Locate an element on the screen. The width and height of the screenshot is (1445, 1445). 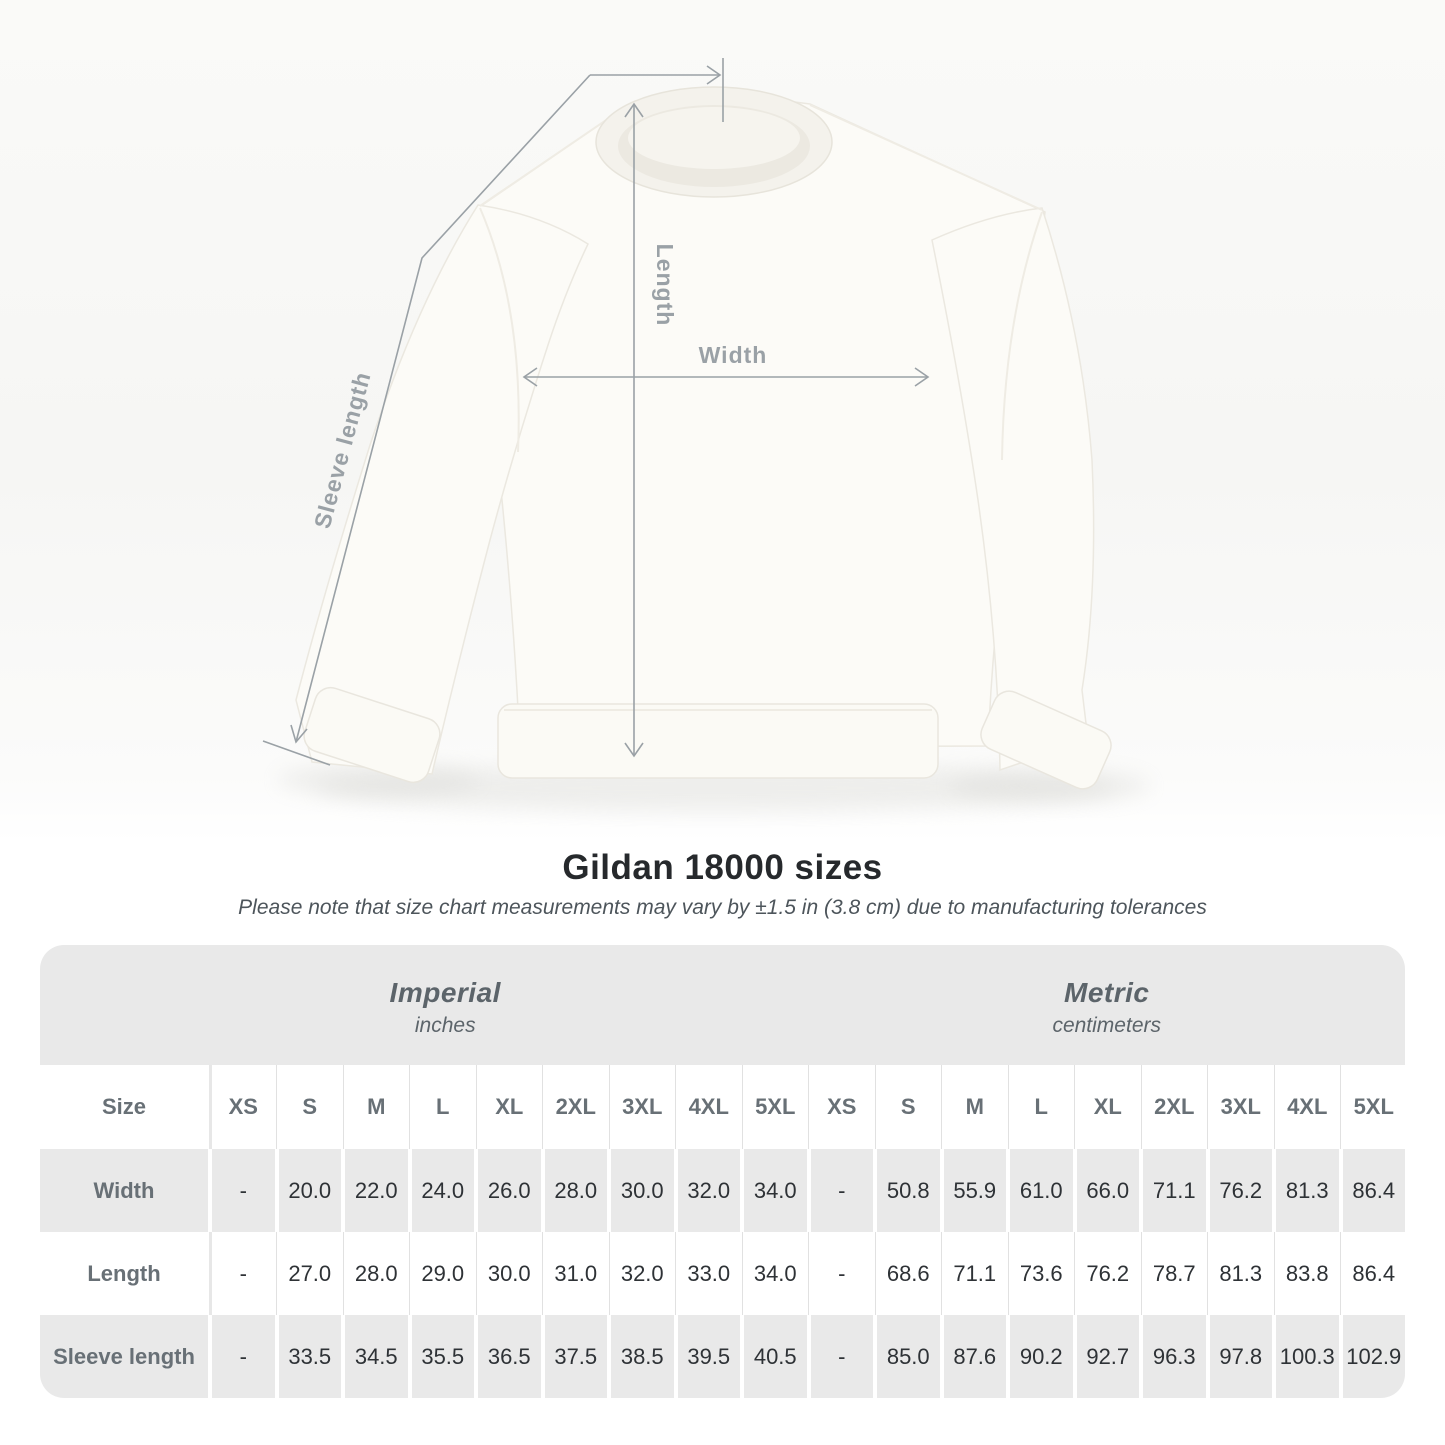
metric-size-header: M is located at coordinates (975, 1107).